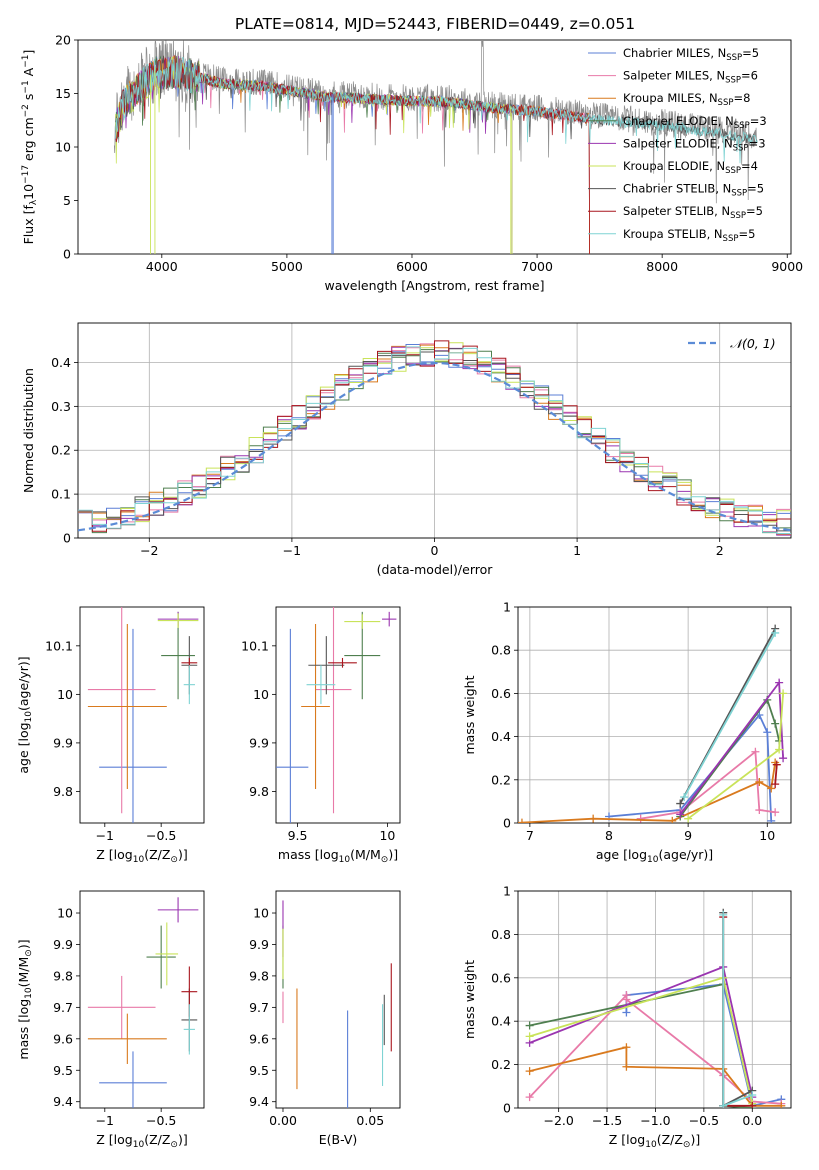 Image resolution: width=819 pixels, height=1170 pixels. Describe the element at coordinates (141, 856) in the screenshot. I see `x-axis-label: Z [log10(Z/Z⊙)]` at that location.